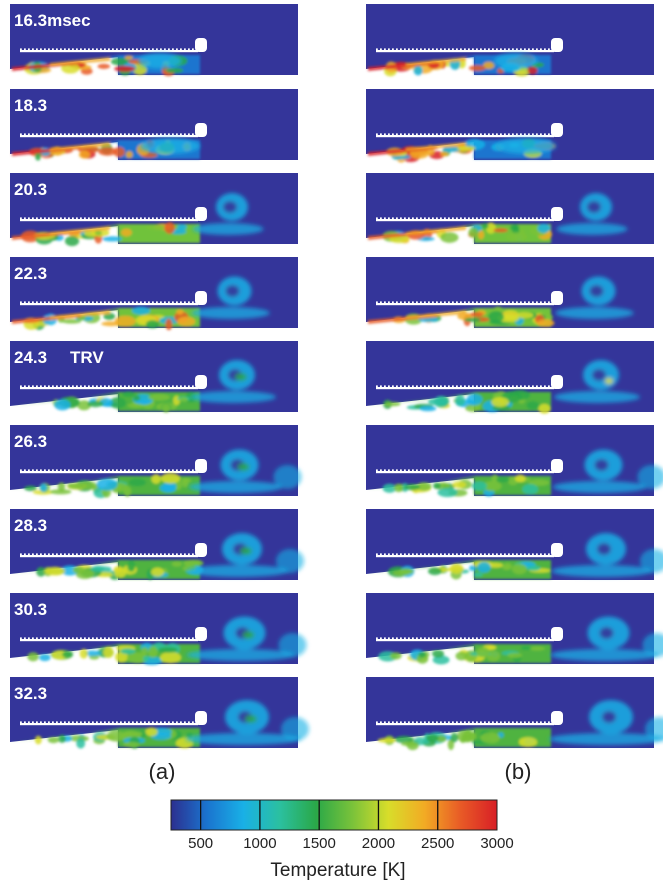 This screenshot has width=663, height=883. Describe the element at coordinates (318, 843) in the screenshot. I see `colorbar-tick-label: 1500` at that location.